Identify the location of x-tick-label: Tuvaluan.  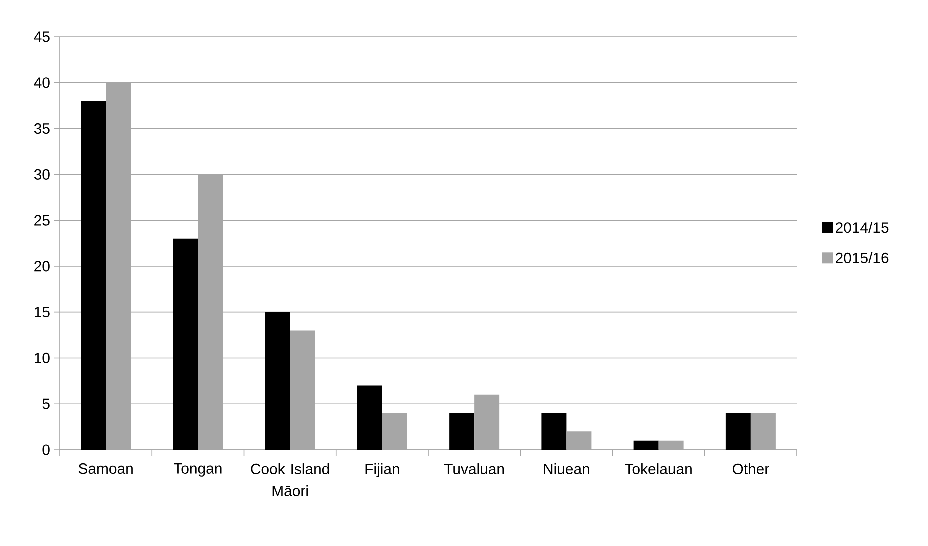
(474, 469).